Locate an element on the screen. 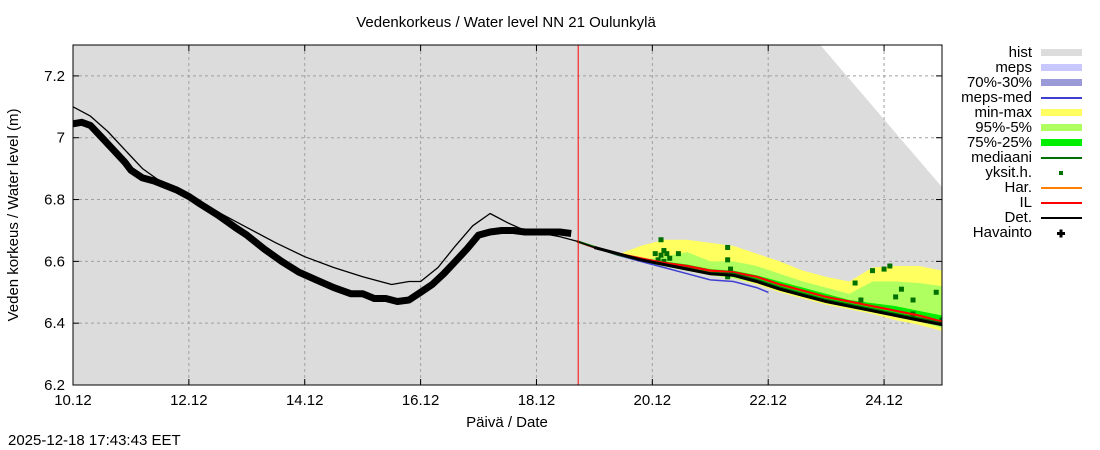  legend-label-p75_25: 75%-25% is located at coordinates (999, 142).